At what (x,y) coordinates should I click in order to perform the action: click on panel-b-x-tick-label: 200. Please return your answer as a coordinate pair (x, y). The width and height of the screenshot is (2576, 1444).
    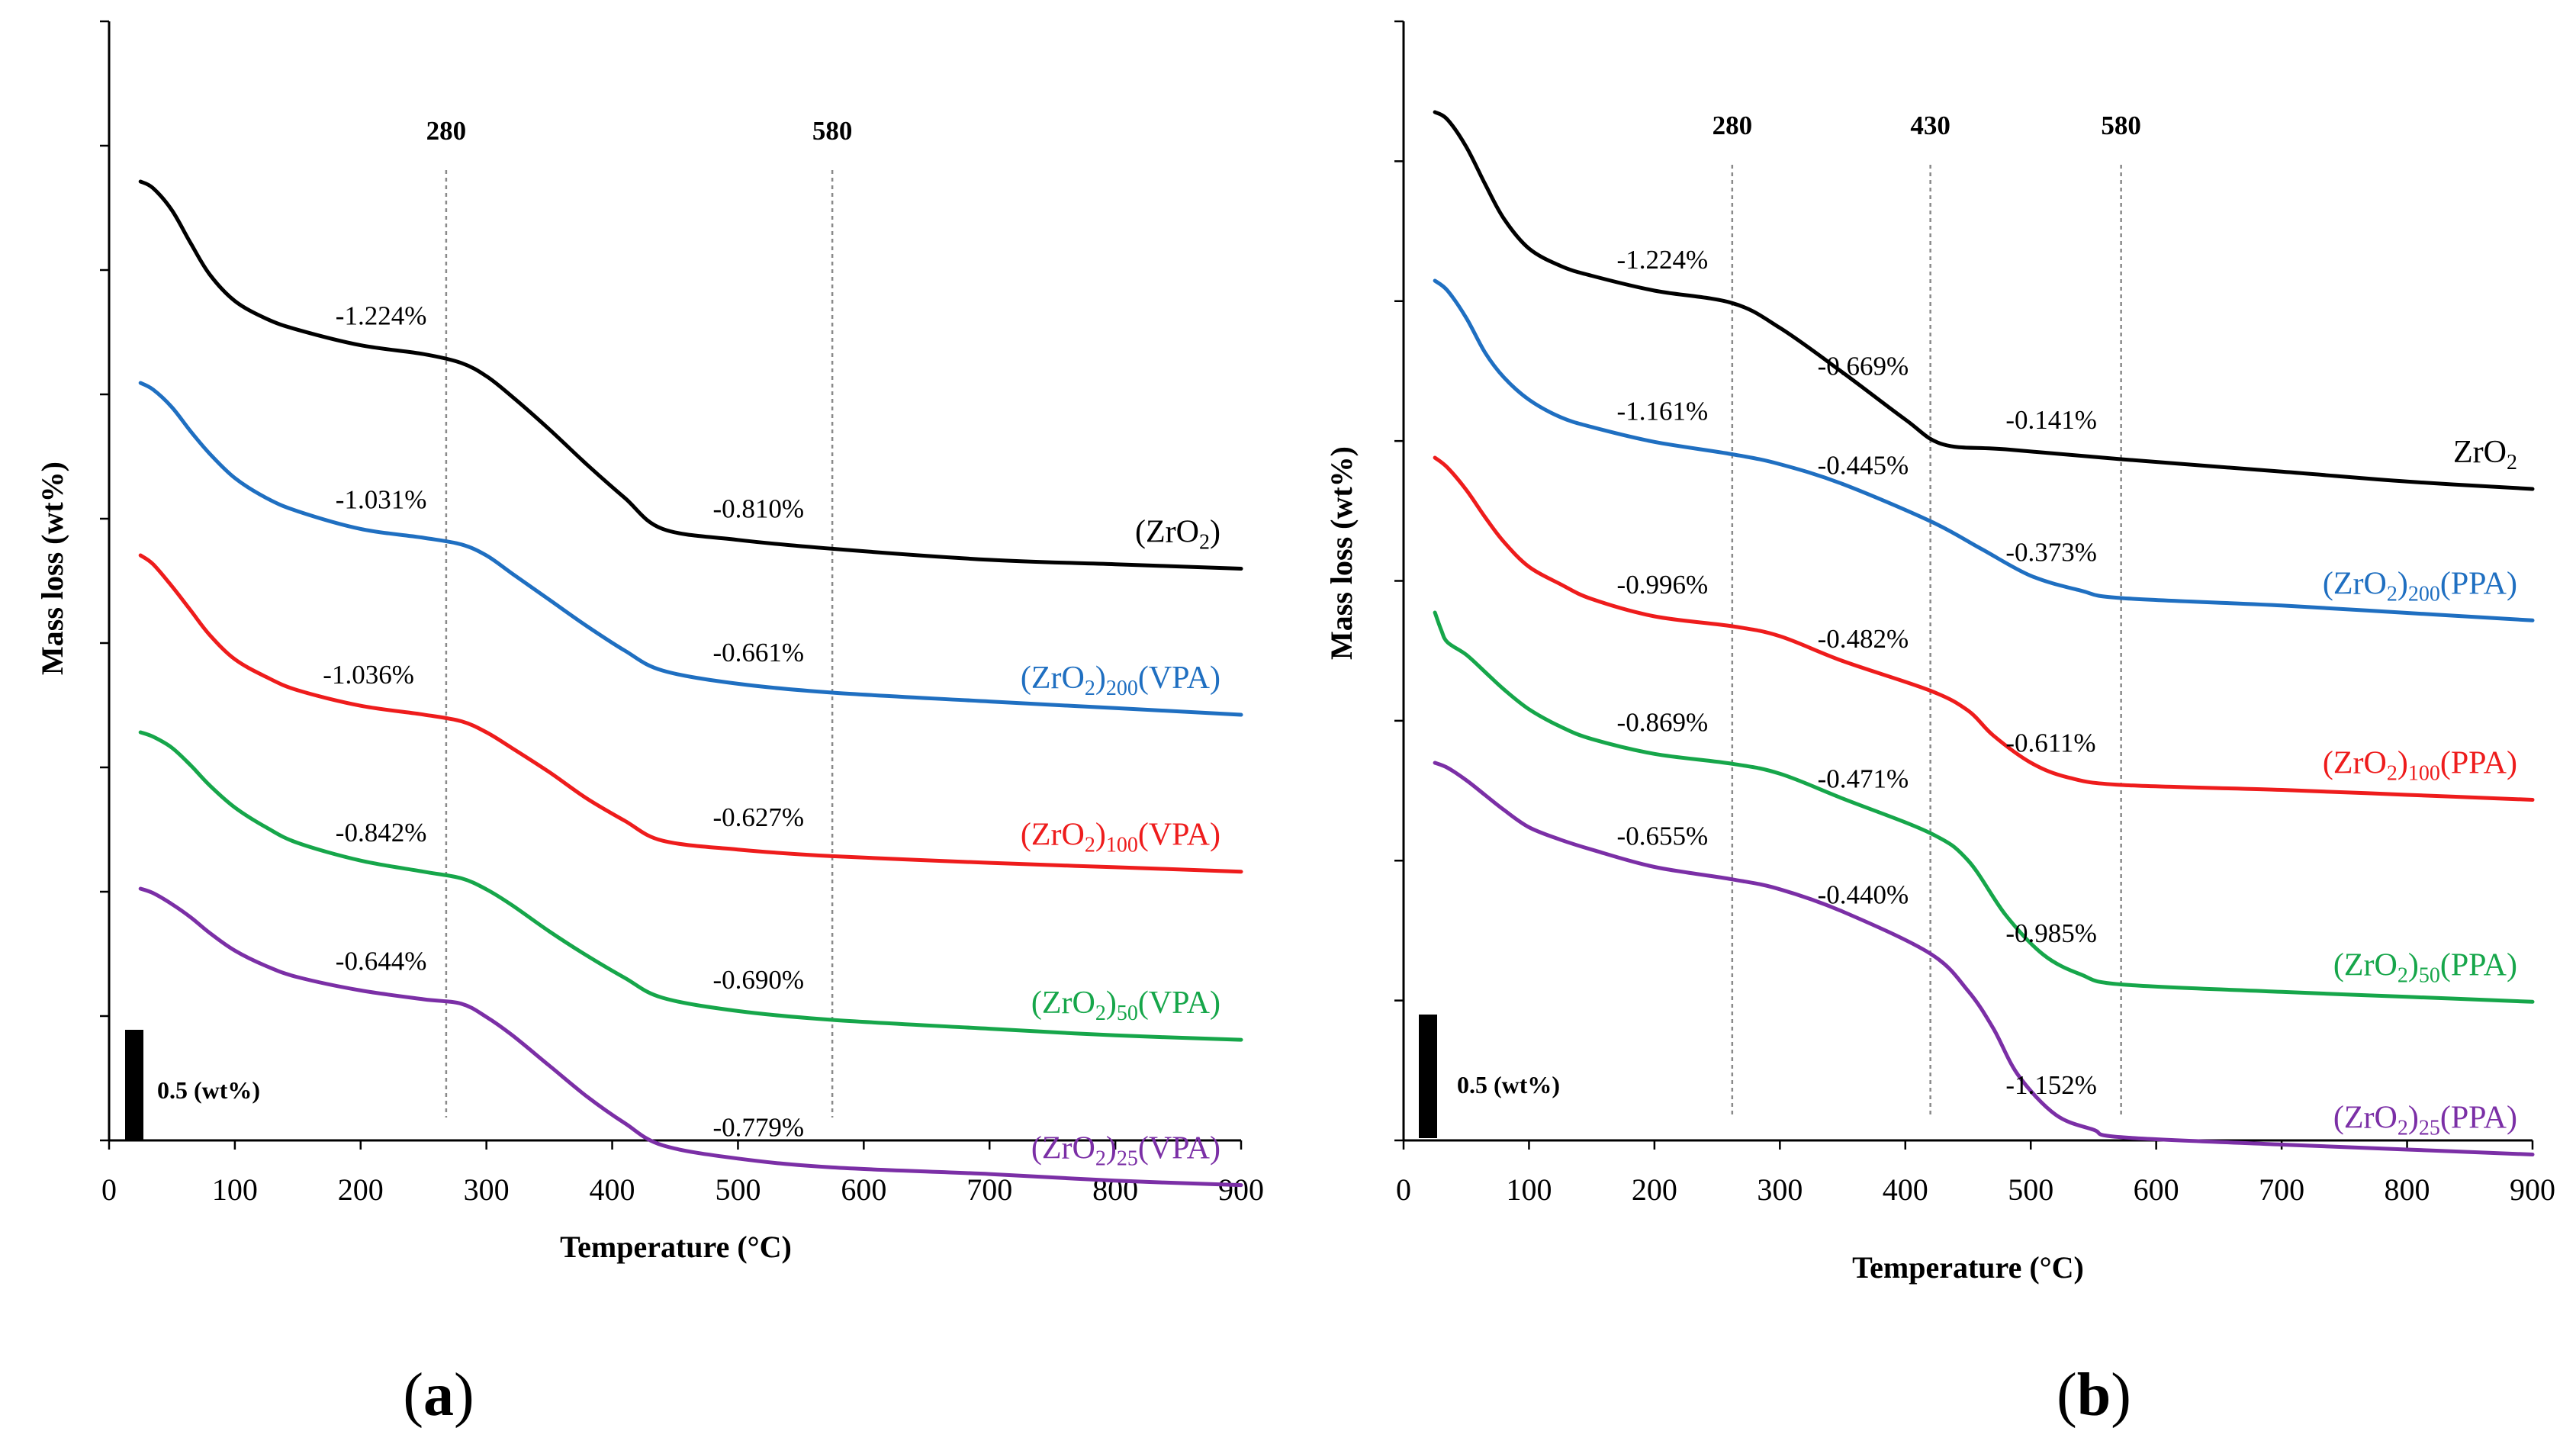
    Looking at the image, I should click on (1654, 1190).